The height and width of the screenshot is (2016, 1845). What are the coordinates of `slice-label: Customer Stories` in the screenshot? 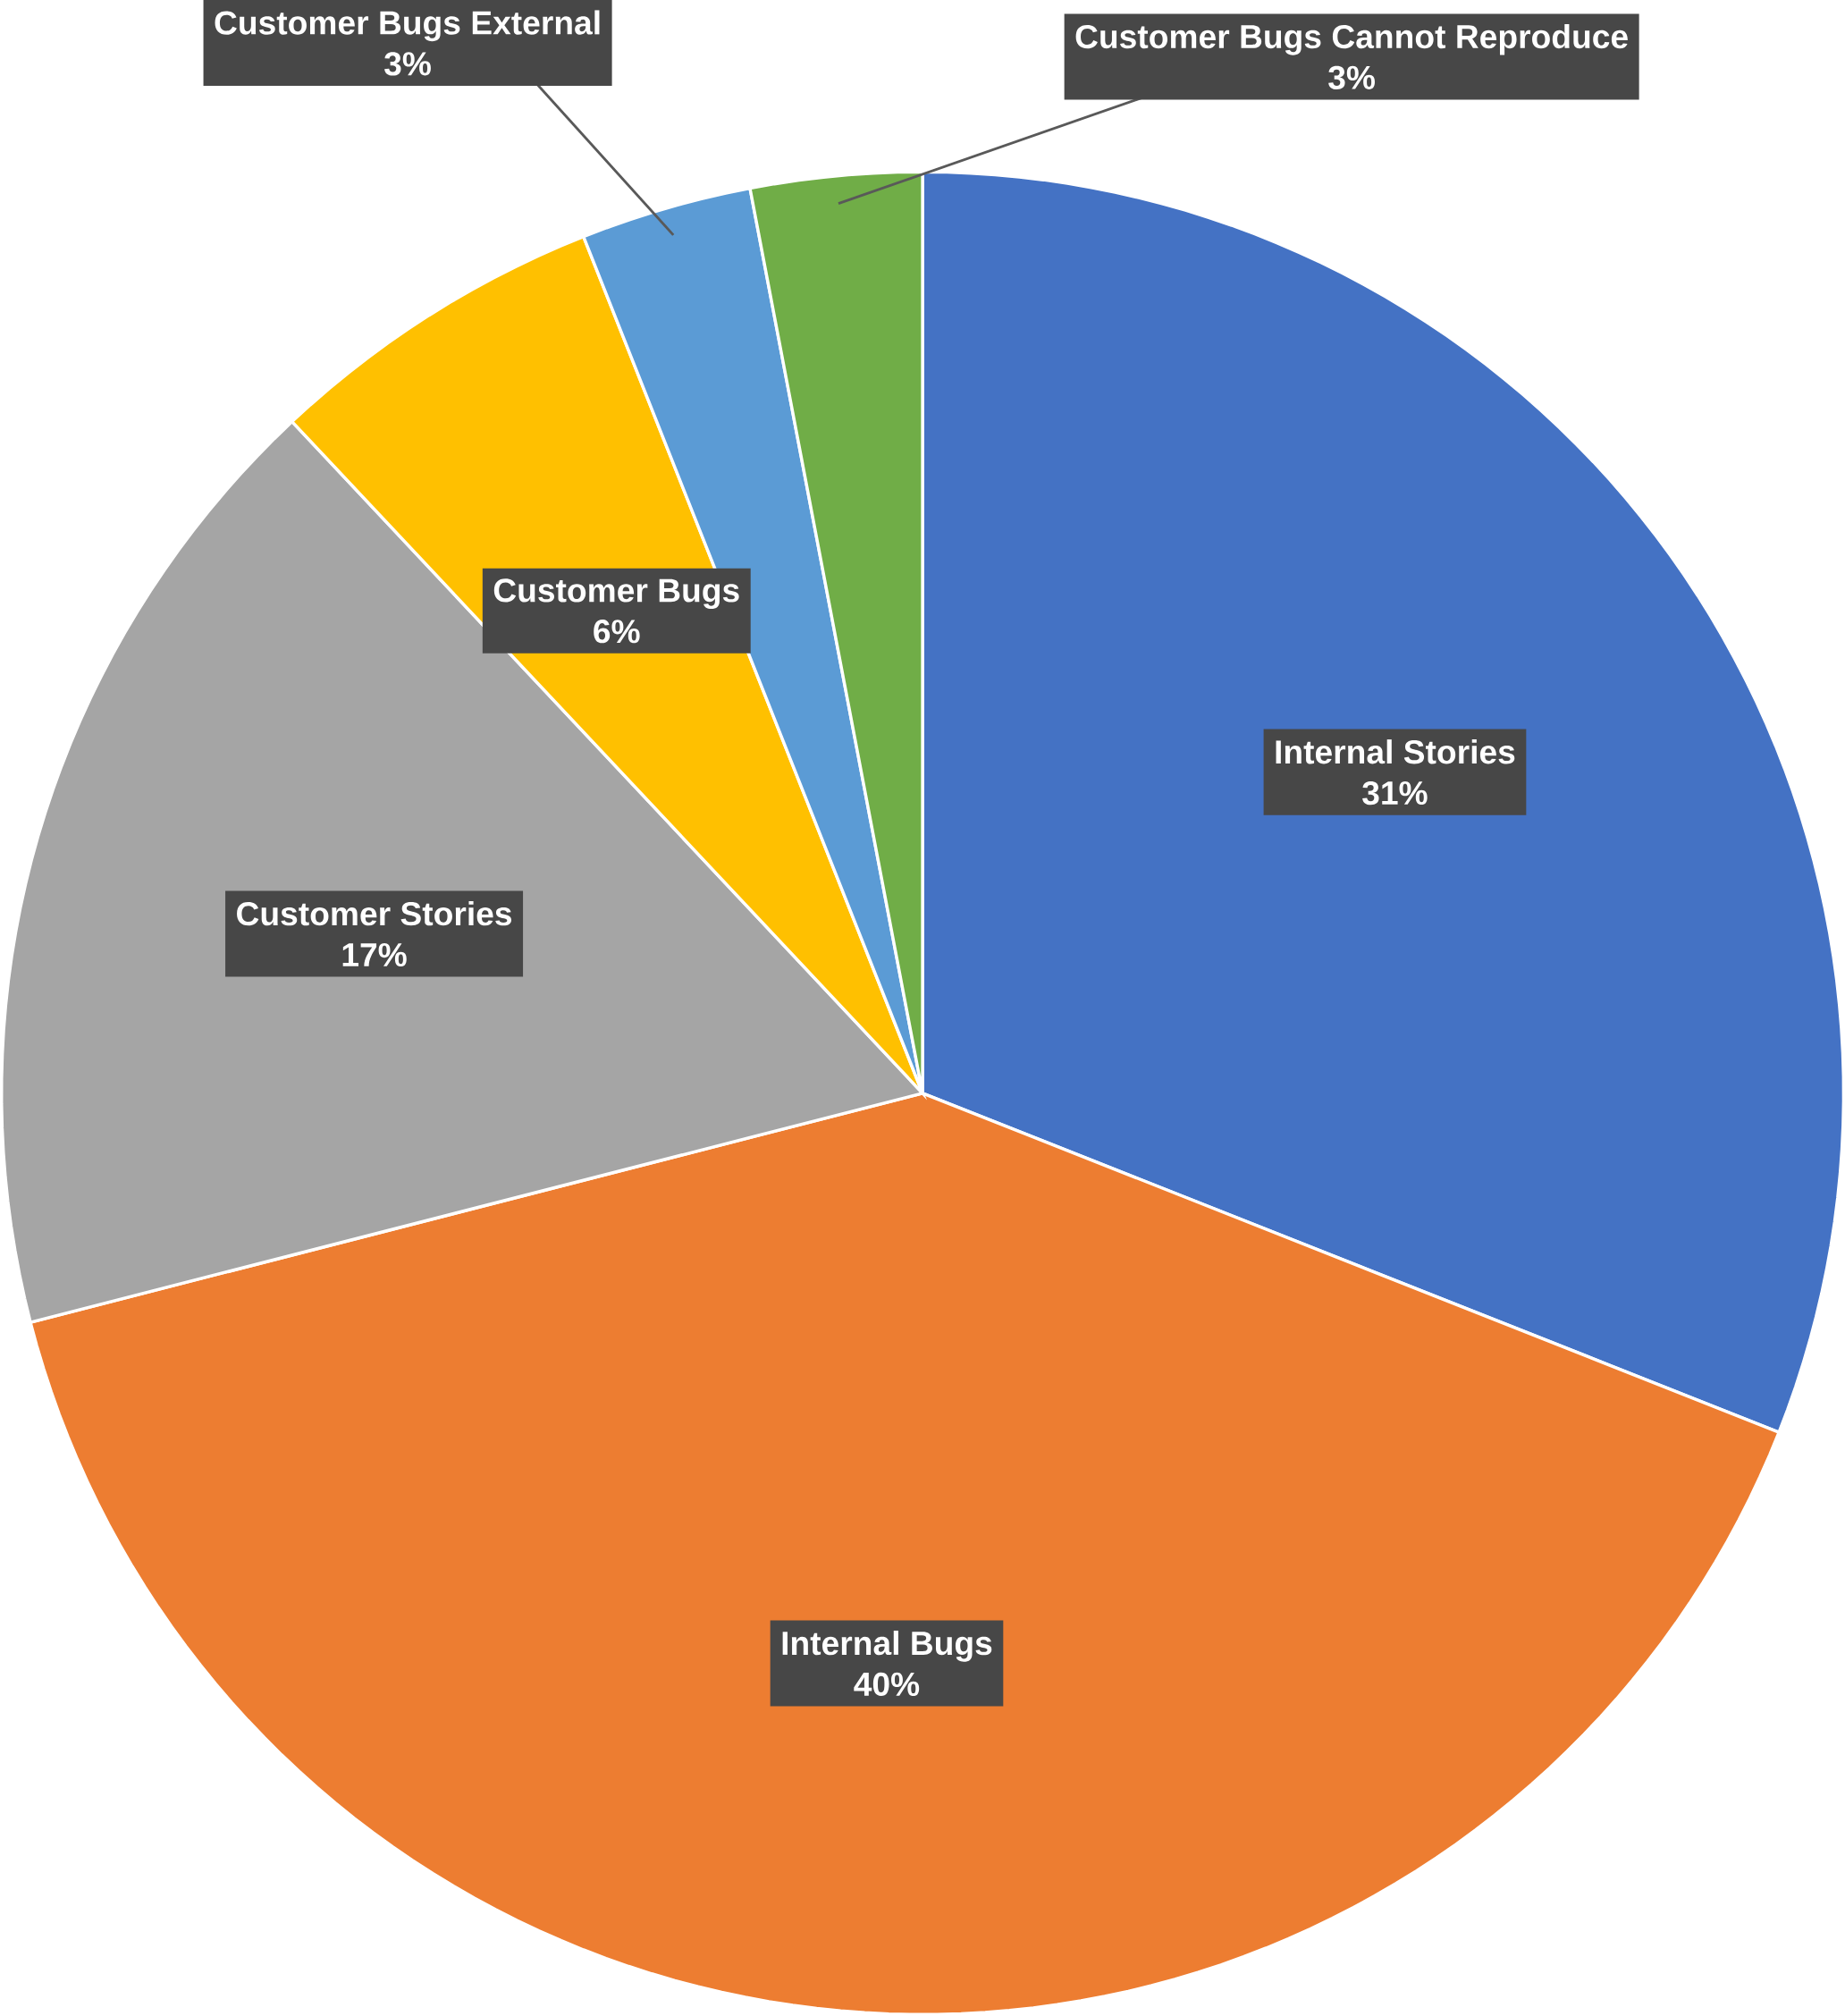 It's located at (374, 913).